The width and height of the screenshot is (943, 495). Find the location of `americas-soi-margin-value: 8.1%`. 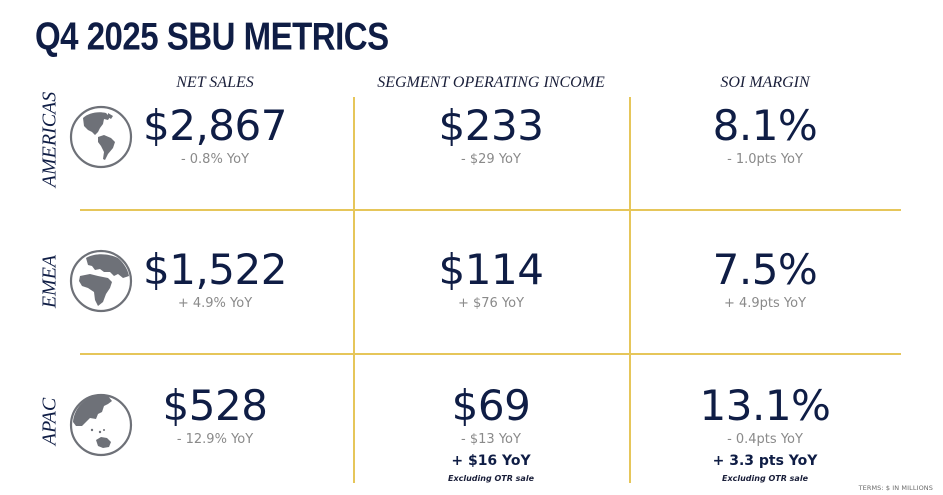

americas-soi-margin-value: 8.1% is located at coordinates (765, 125).